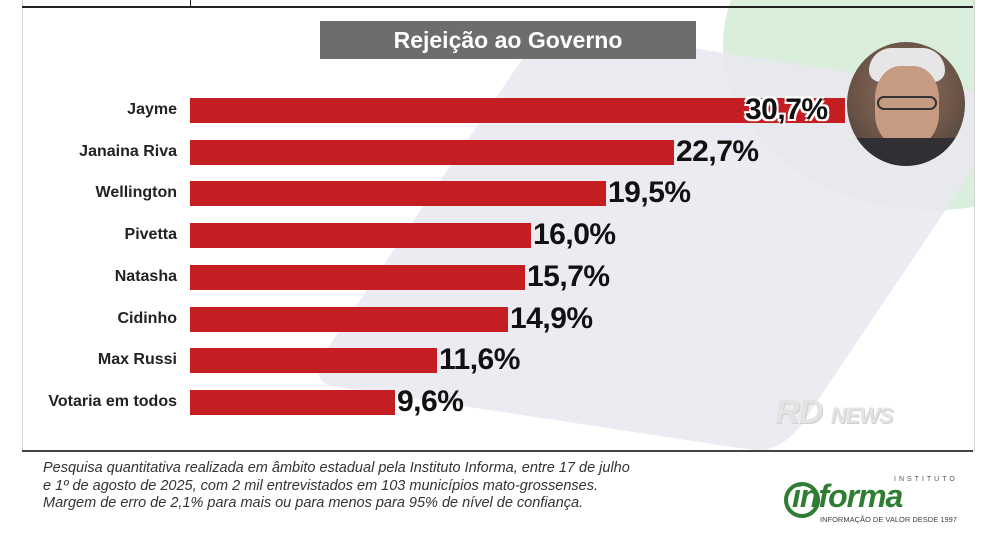 This screenshot has height=546, width=991. Describe the element at coordinates (802, 500) in the screenshot. I see `logo-ring-icon` at that location.